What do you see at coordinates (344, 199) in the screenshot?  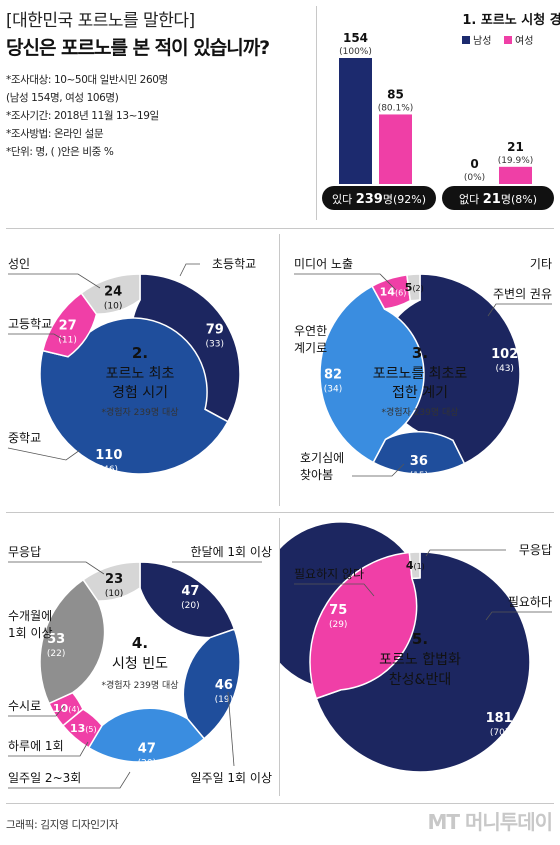 I see `category-yes-prefix: 있다` at bounding box center [344, 199].